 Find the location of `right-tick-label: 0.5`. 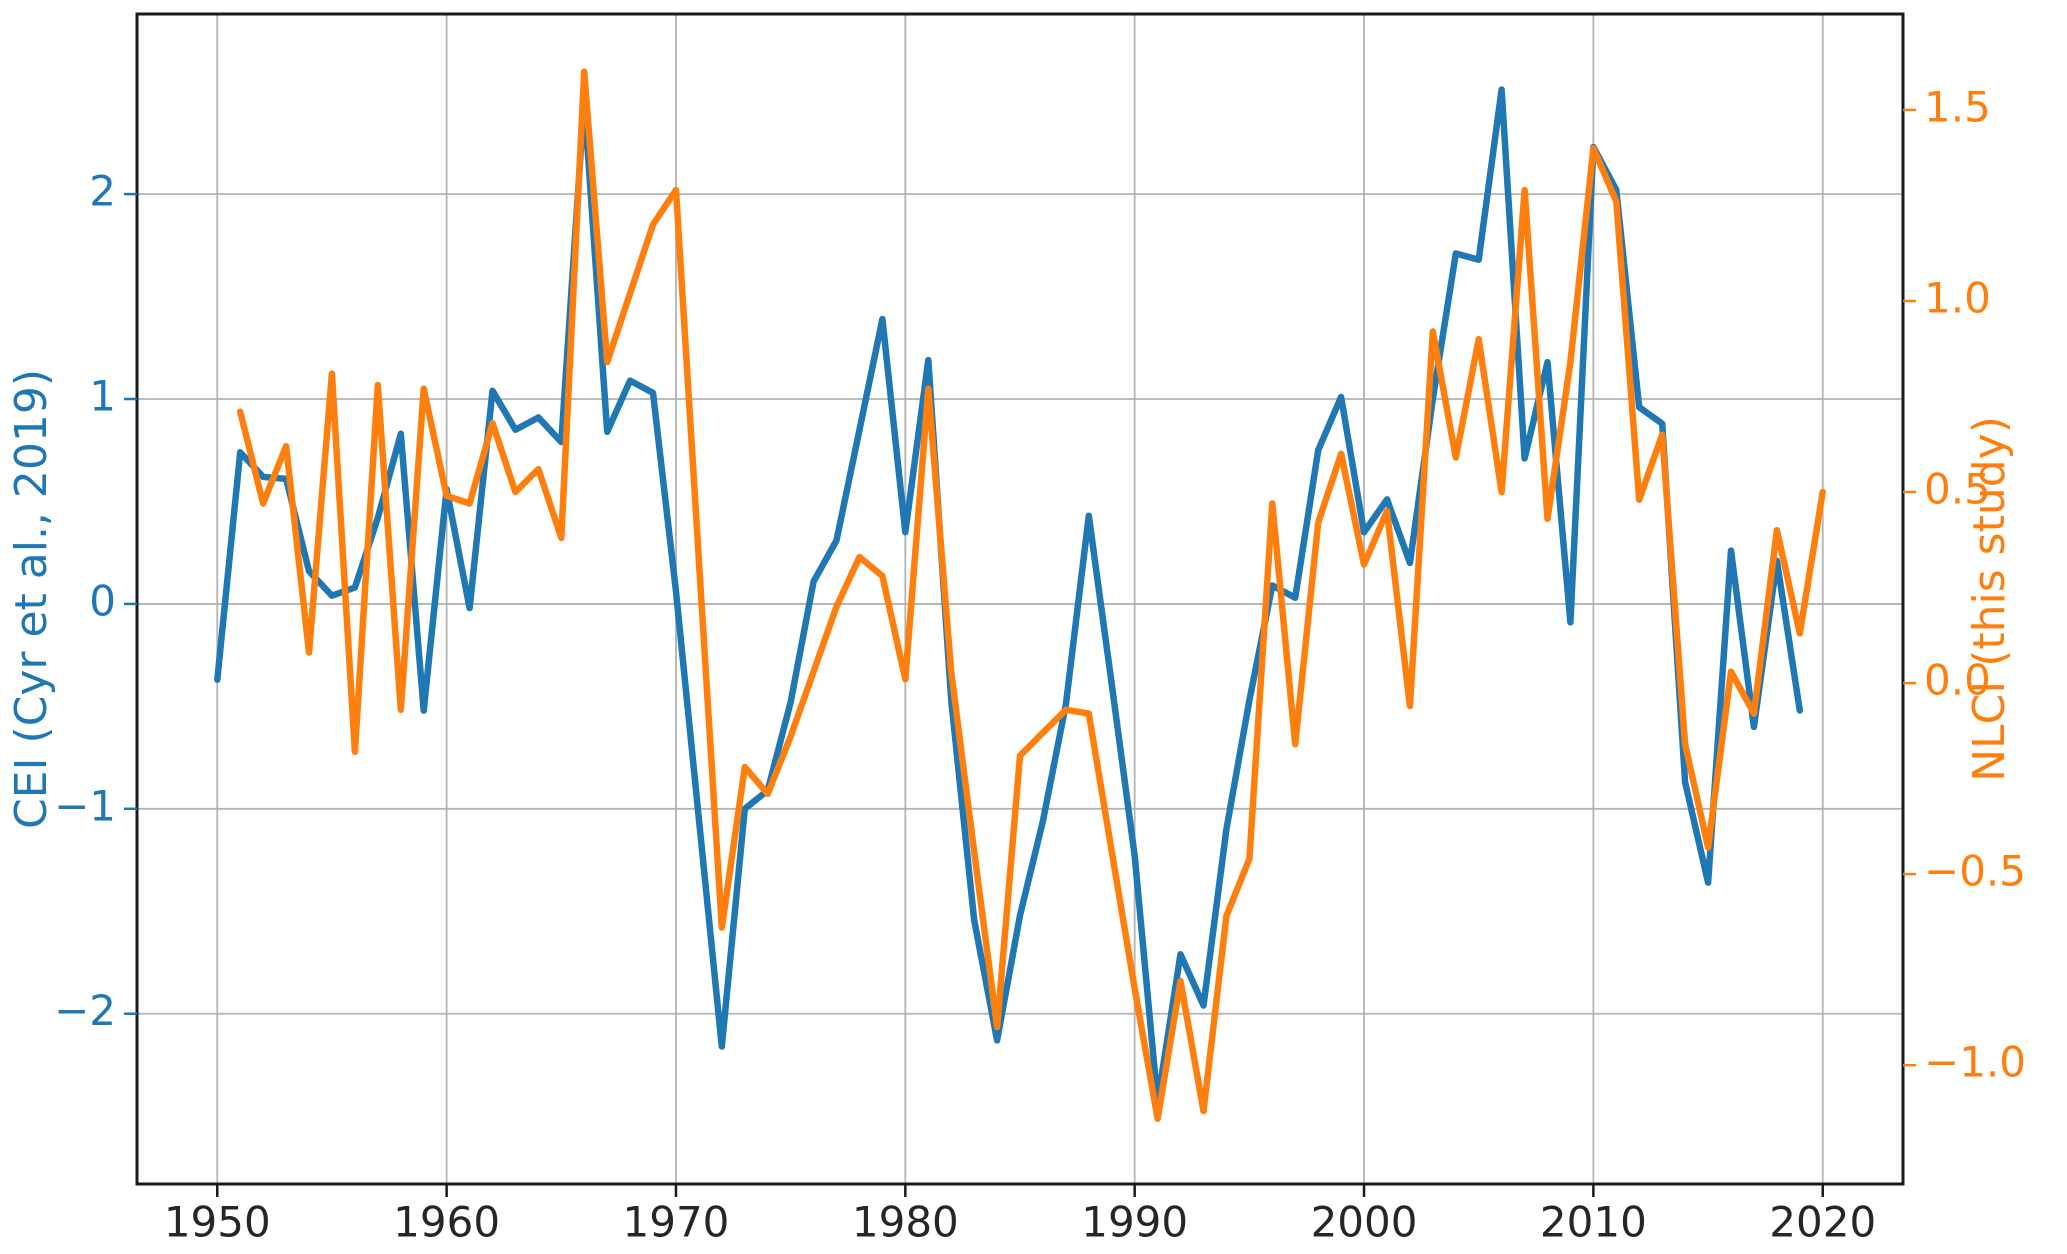

right-tick-label: 0.5 is located at coordinates (1957, 489).